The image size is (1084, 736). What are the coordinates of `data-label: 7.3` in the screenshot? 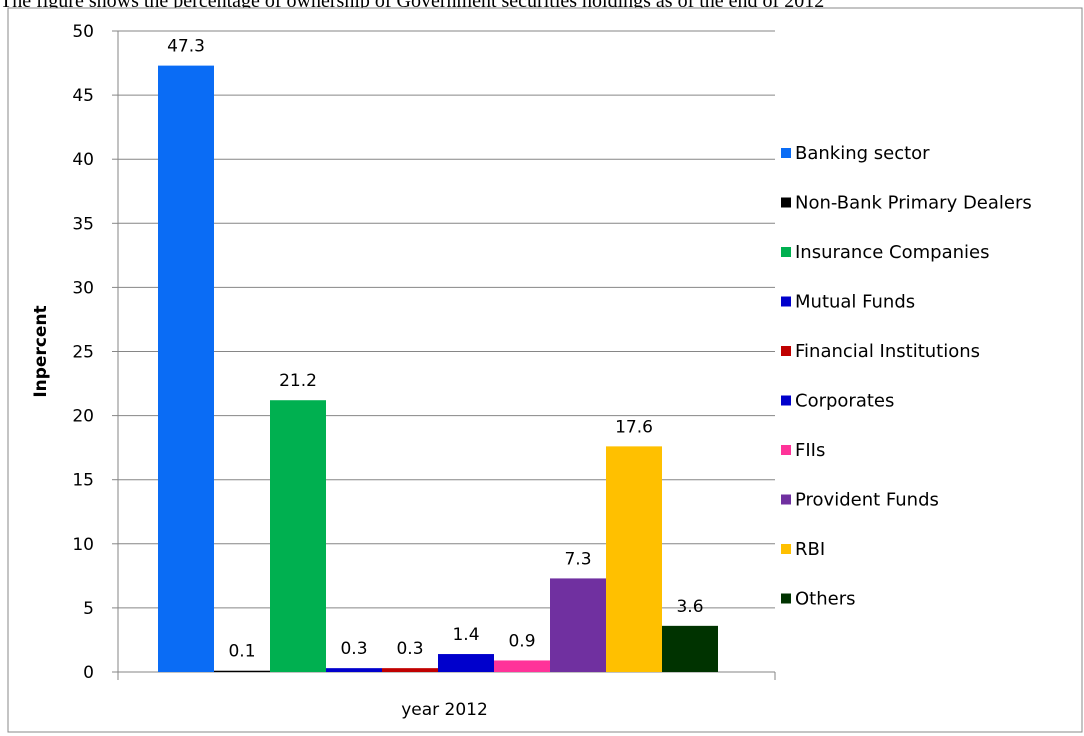 It's located at (577, 559).